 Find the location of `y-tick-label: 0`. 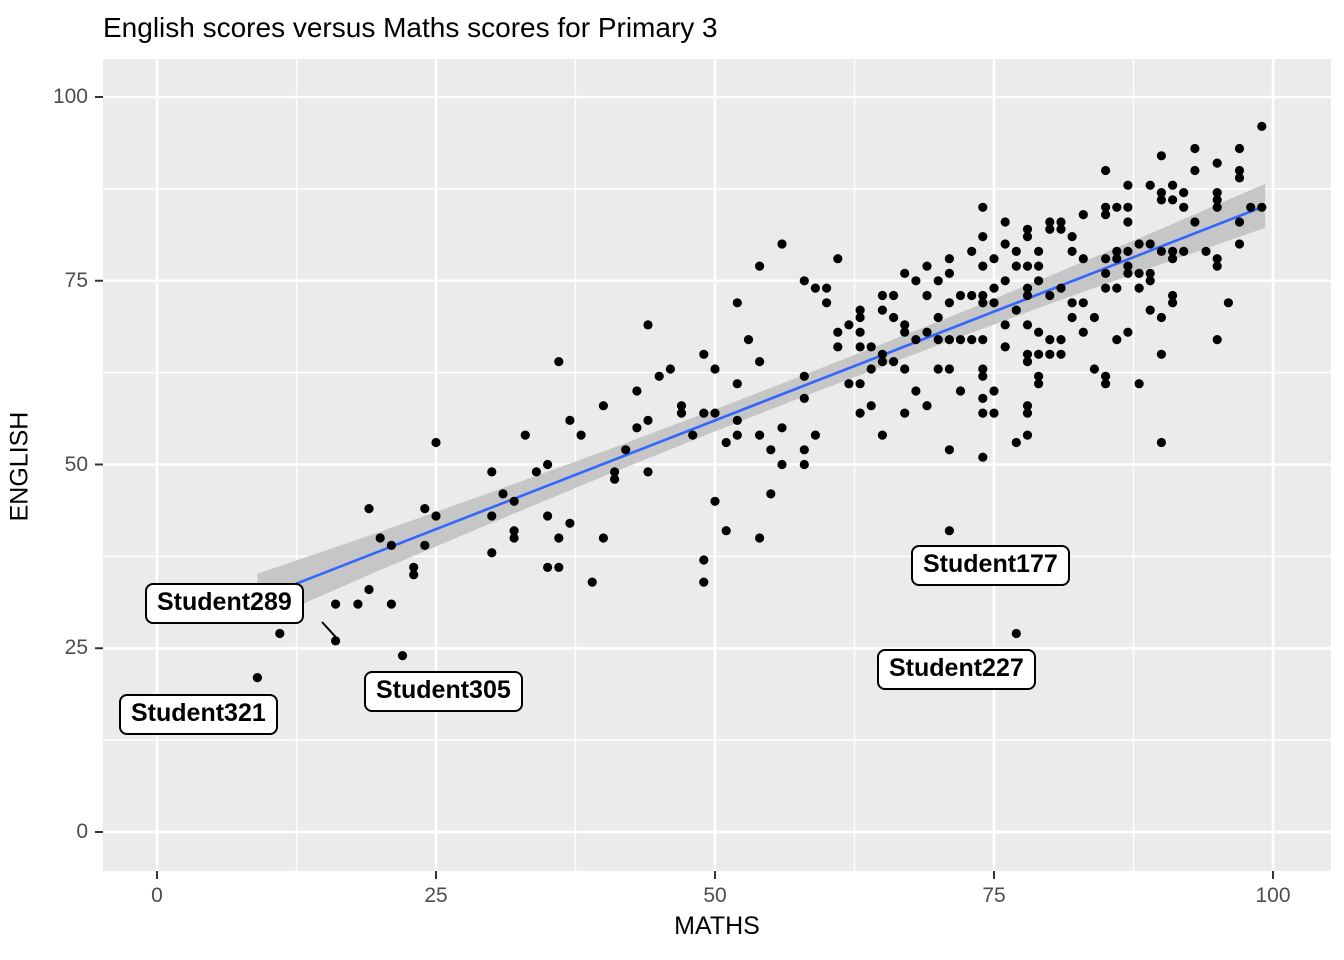

y-tick-label: 0 is located at coordinates (82, 831).